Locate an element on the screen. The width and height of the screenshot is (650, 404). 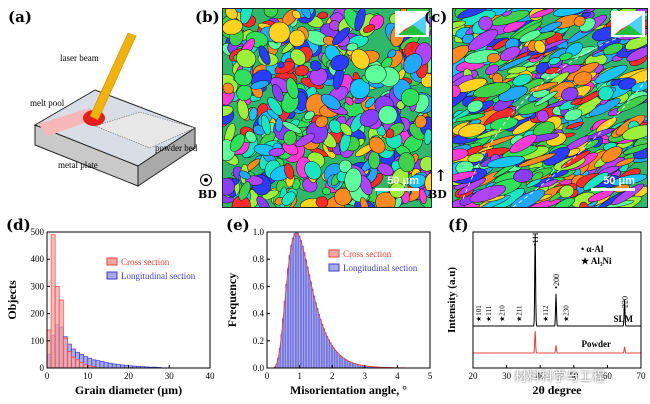
x-tick-label: 3 is located at coordinates (365, 376).